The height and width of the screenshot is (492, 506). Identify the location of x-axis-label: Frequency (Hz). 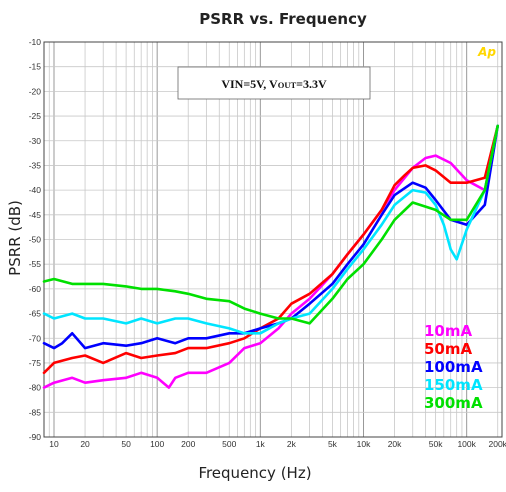
(254, 473).